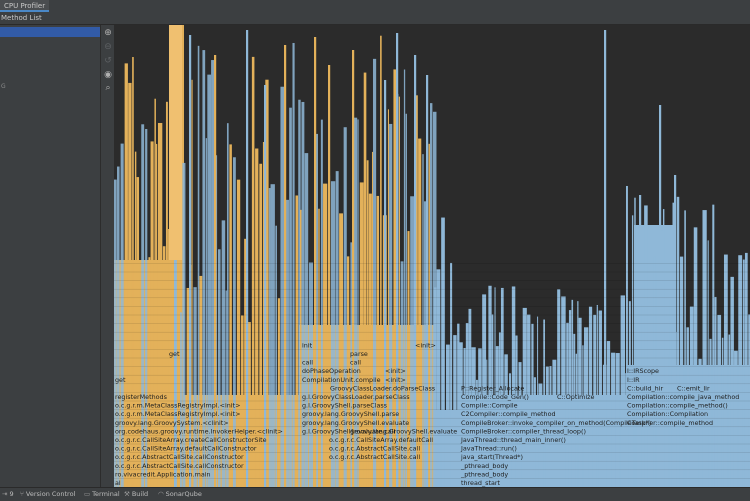 This screenshot has width=750, height=501. What do you see at coordinates (180, 494) in the screenshot?
I see `statusbar-item-sonarqube: ◠ SonarQube` at bounding box center [180, 494].